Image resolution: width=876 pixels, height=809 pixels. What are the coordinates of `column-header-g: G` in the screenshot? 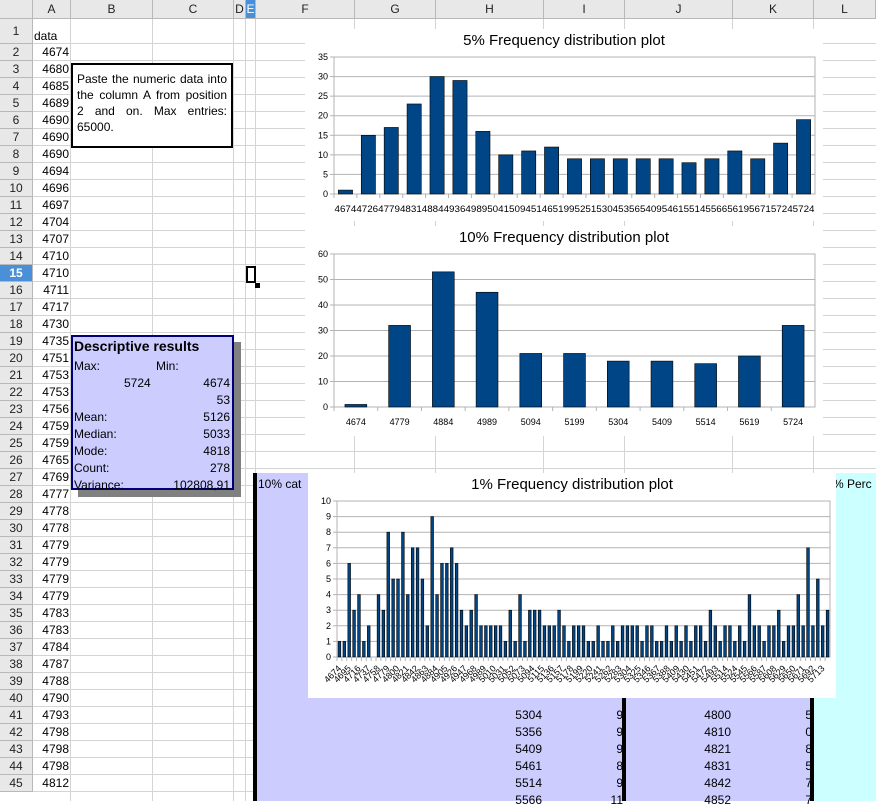 It's located at (395, 9).